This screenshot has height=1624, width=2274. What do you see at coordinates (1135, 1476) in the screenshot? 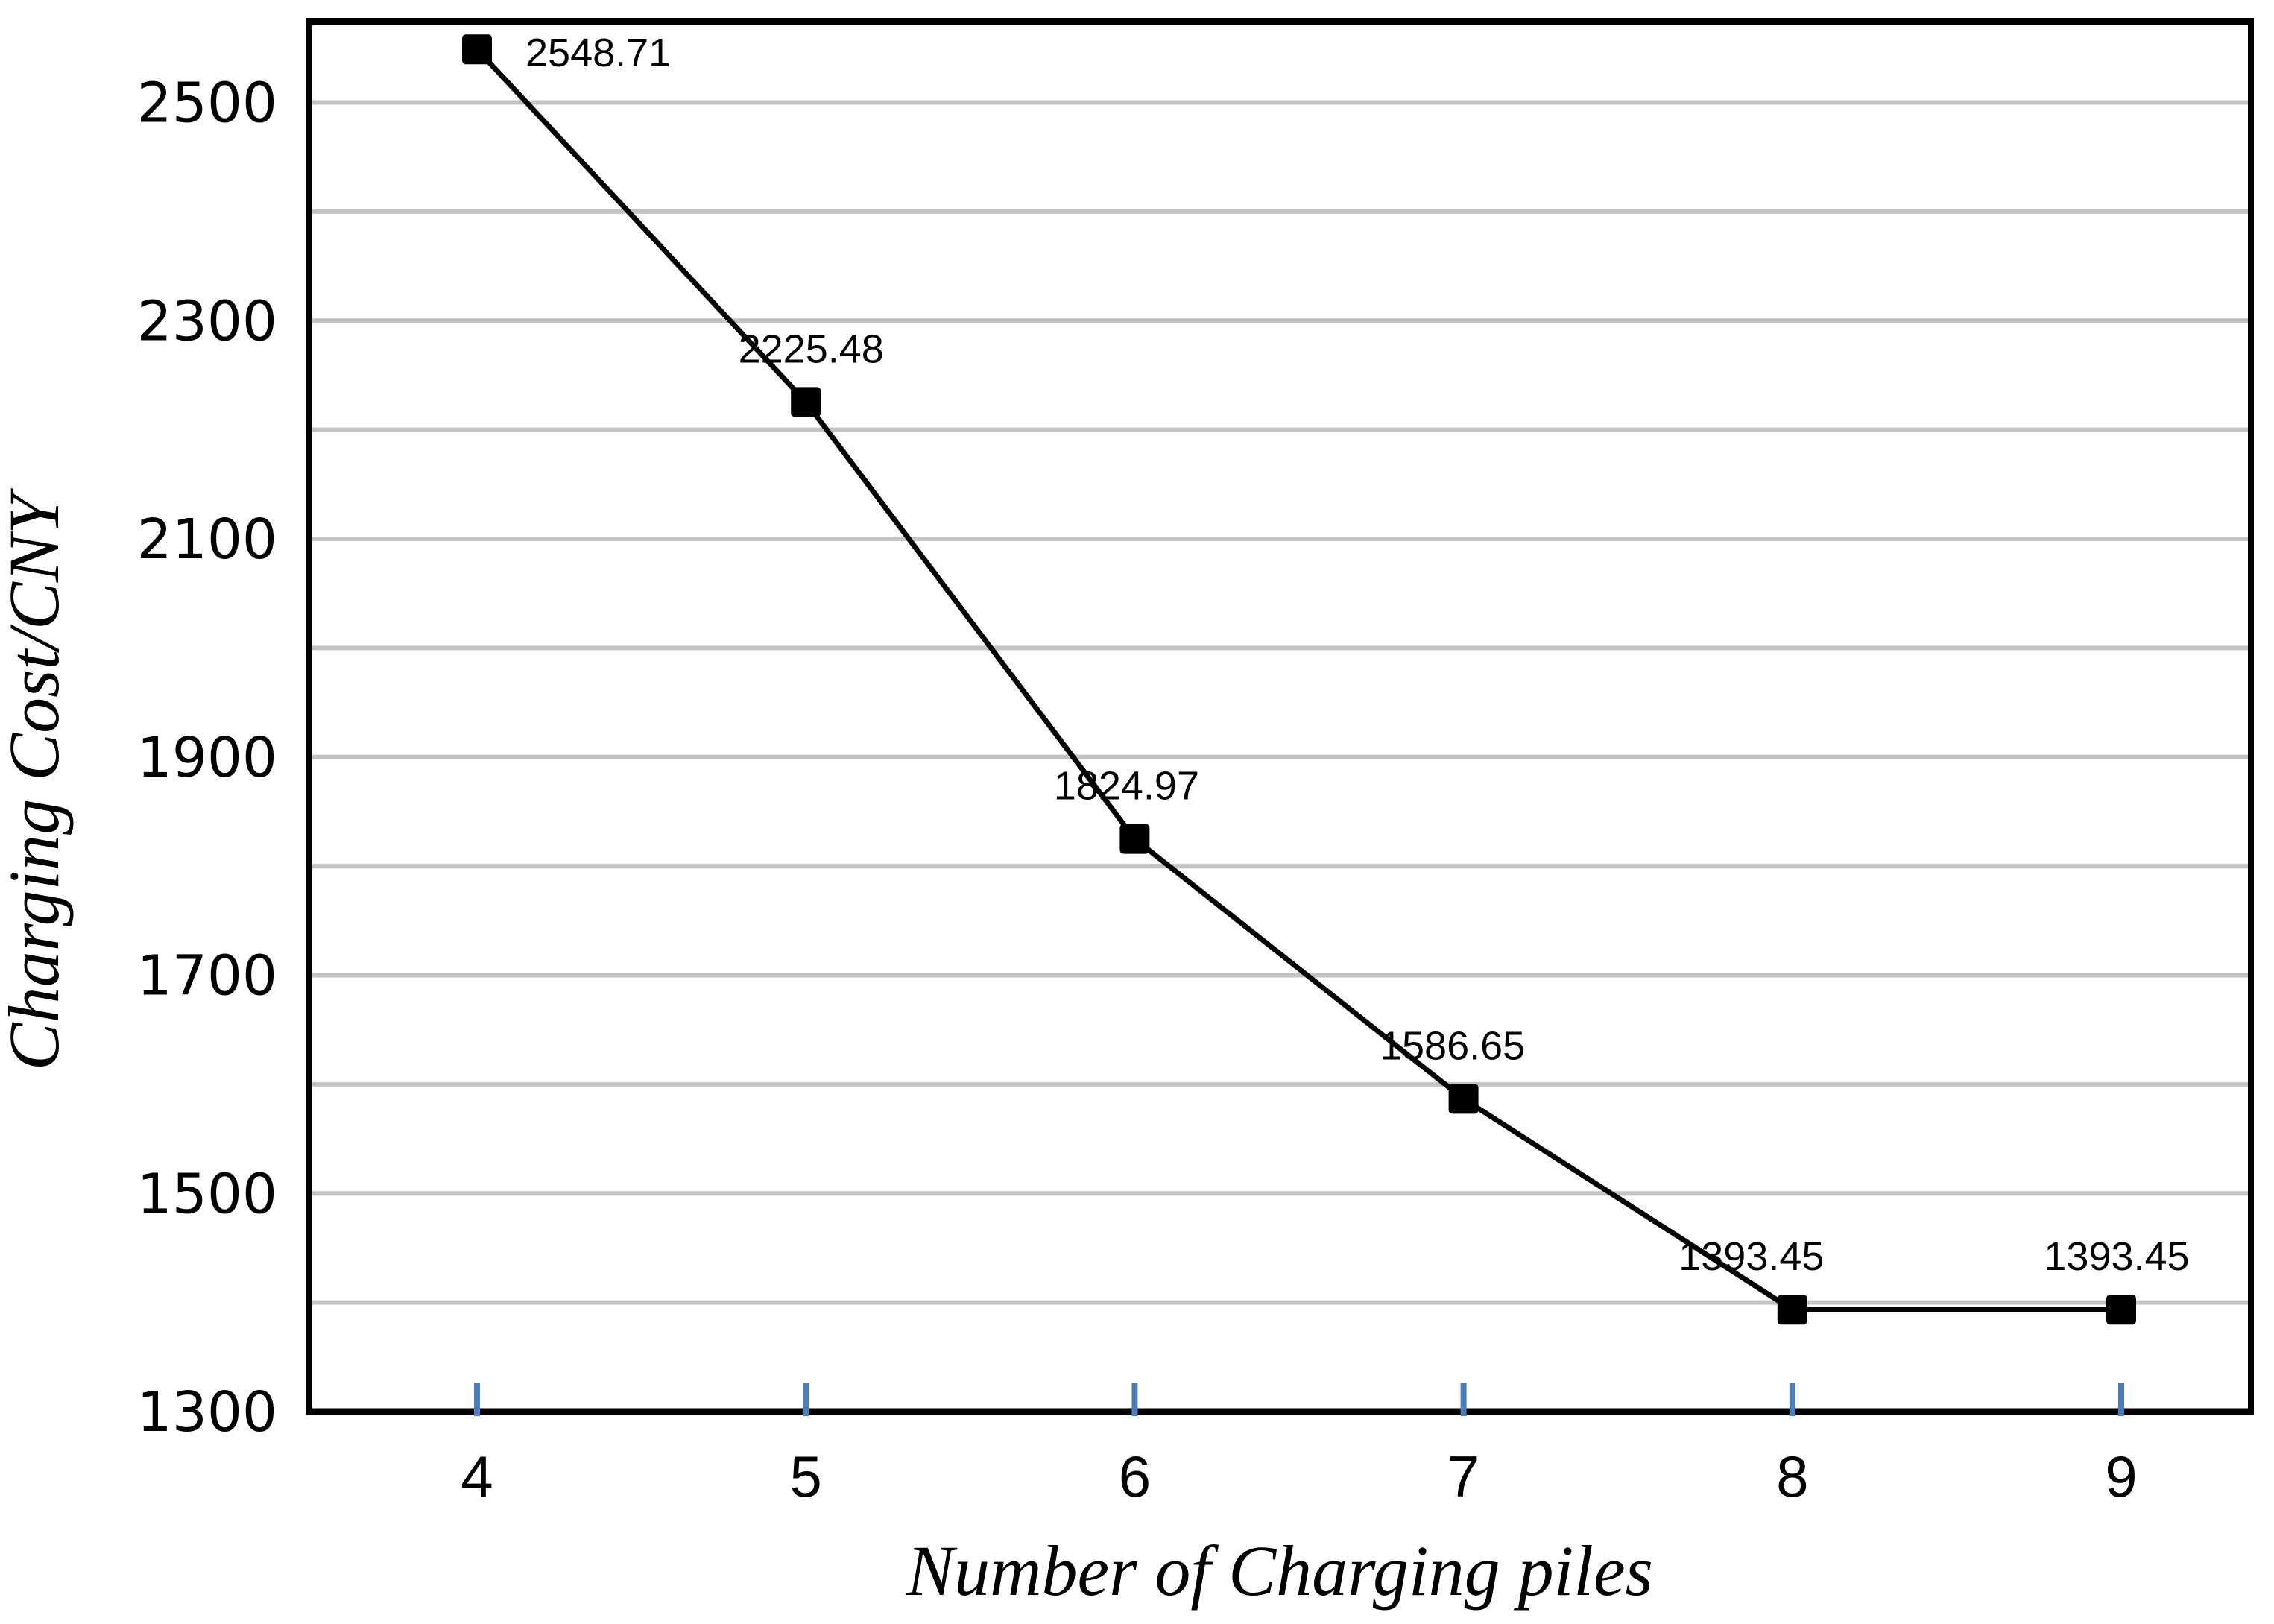
I see `x-tick-label: 6` at bounding box center [1135, 1476].